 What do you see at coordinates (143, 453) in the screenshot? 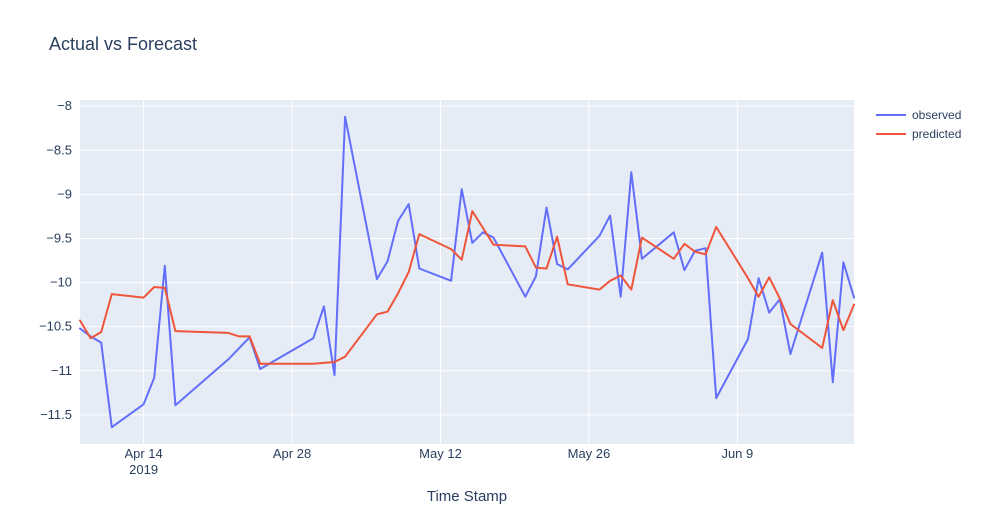
I see `x-tick-label: Apr 14` at bounding box center [143, 453].